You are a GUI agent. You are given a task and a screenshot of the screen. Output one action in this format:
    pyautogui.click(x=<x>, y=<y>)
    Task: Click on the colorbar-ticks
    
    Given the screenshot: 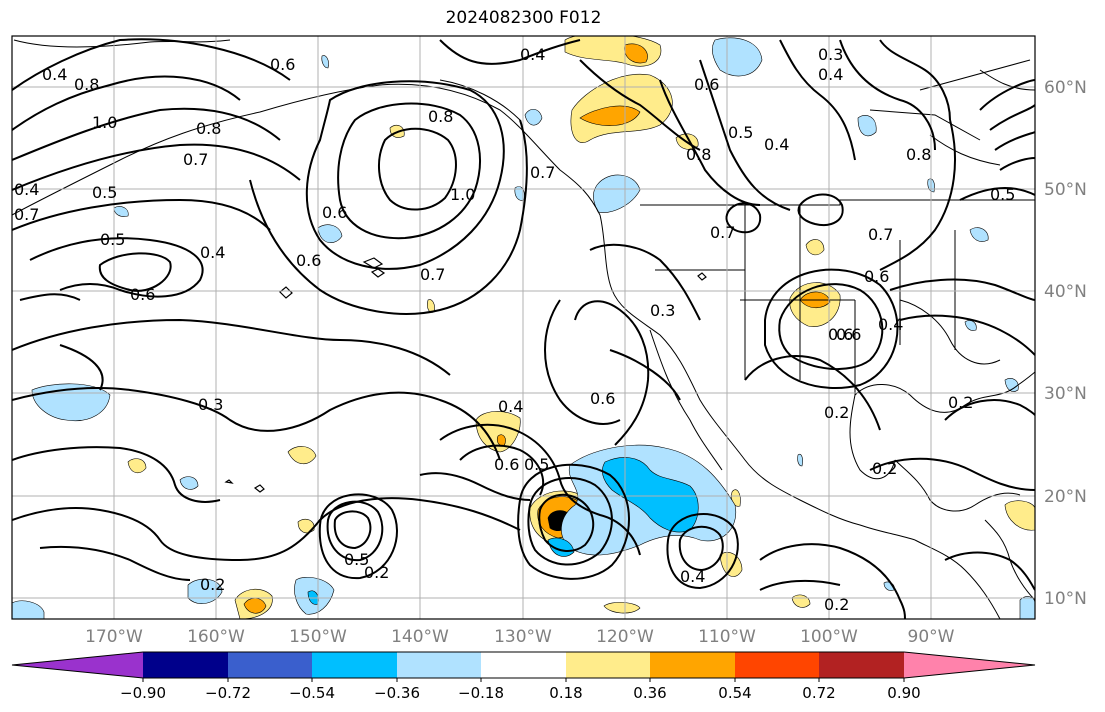 What is the action you would take?
    pyautogui.click(x=523, y=680)
    